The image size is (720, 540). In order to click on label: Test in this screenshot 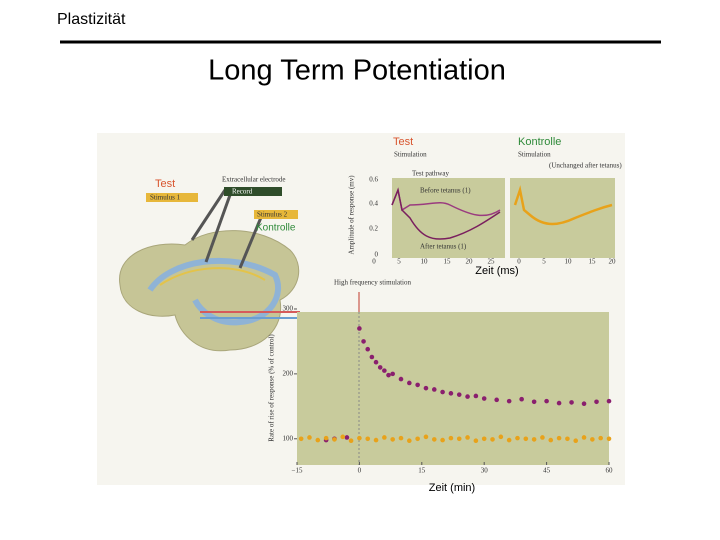, I will do `click(165, 184)`.